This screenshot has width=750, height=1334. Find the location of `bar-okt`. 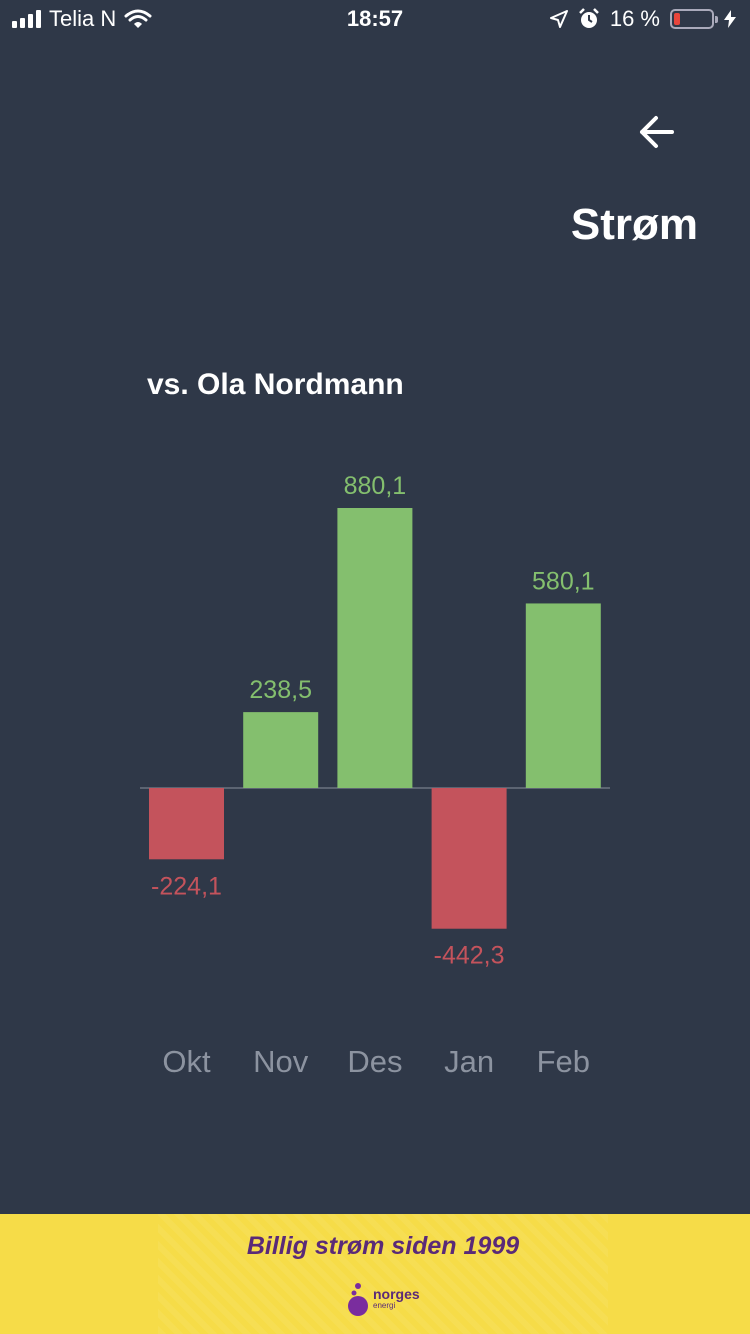

bar-okt is located at coordinates (186, 824).